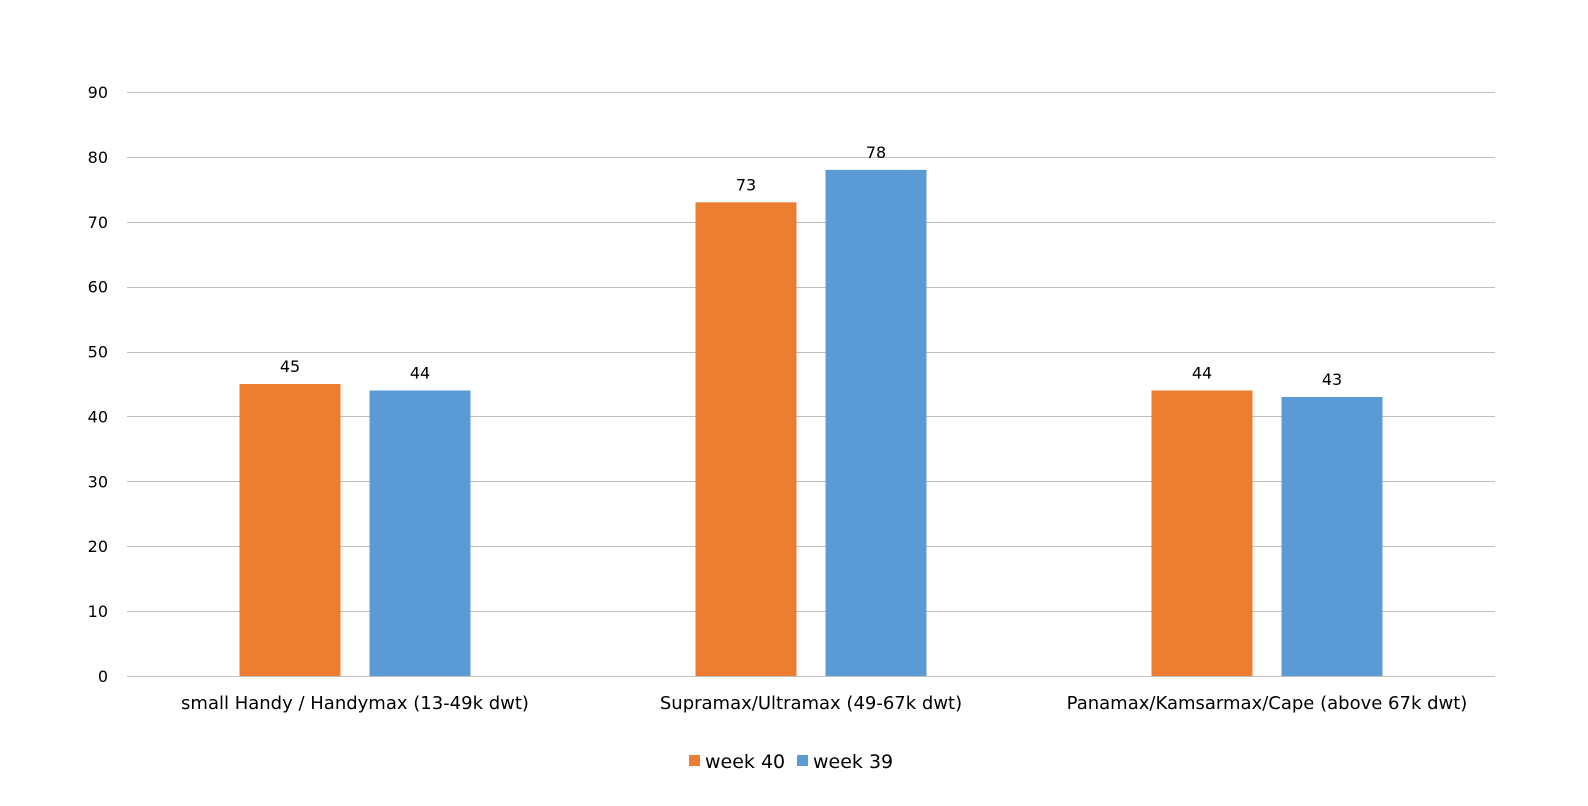 This screenshot has height=806, width=1588. What do you see at coordinates (876, 152) in the screenshot?
I see `data-label: 78` at bounding box center [876, 152].